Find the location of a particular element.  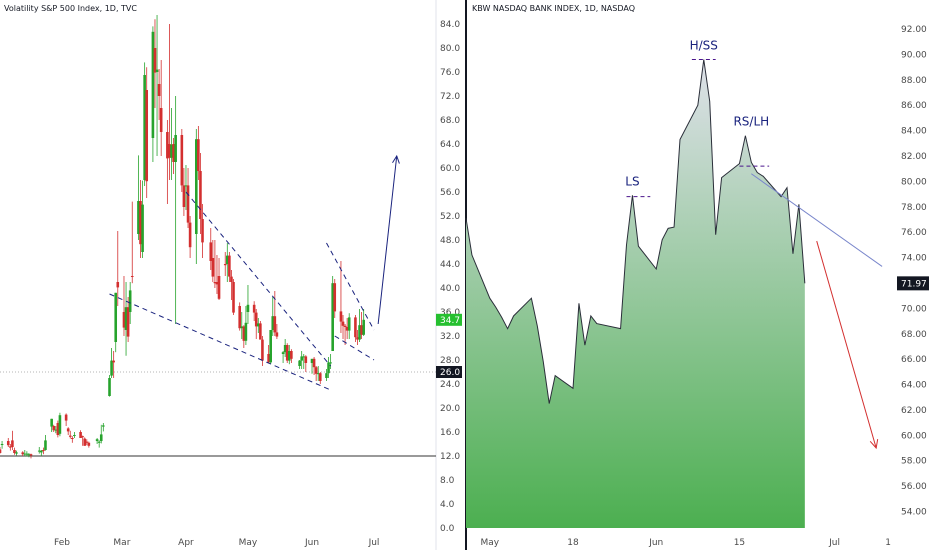

right-x-tick-label: May is located at coordinates (489, 543).